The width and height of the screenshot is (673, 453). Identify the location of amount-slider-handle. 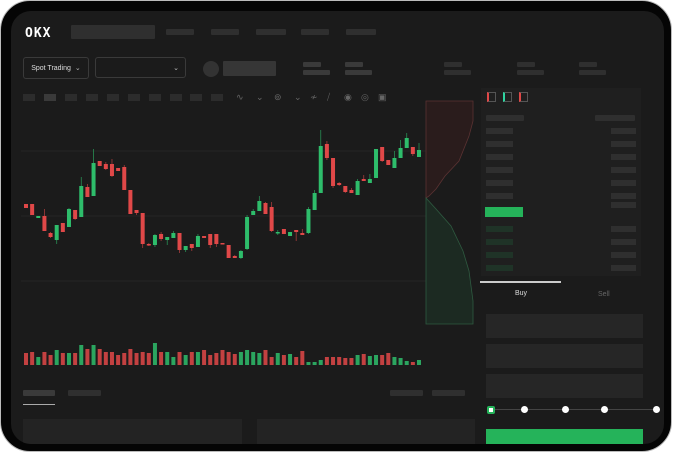
(491, 410).